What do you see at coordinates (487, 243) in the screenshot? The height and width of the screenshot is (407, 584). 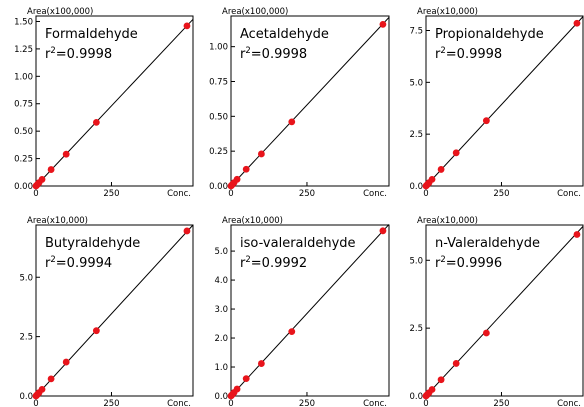 I see `compound-name: n-Valeraldehyde` at bounding box center [487, 243].